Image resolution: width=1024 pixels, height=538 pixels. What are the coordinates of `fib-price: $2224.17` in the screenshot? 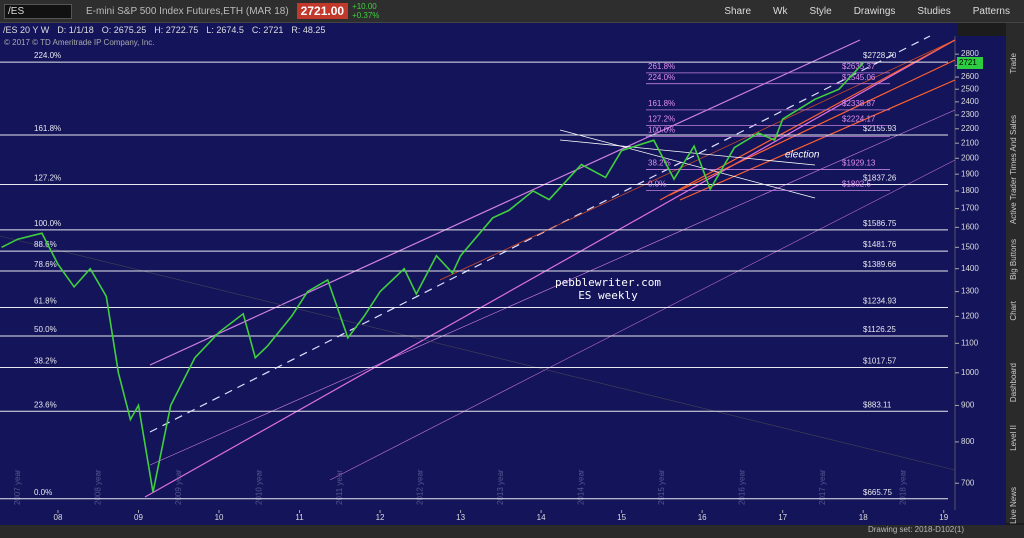 It's located at (859, 119).